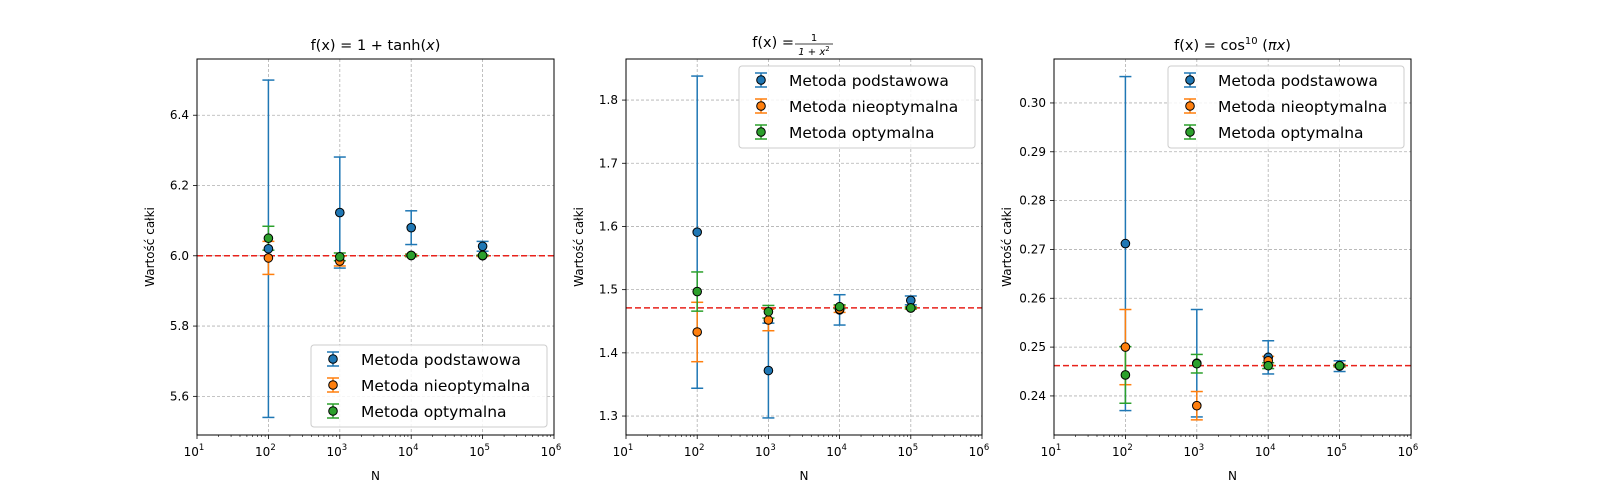 This screenshot has height=500, width=1600. What do you see at coordinates (608, 353) in the screenshot?
I see `y-tick-label: 1.4` at bounding box center [608, 353].